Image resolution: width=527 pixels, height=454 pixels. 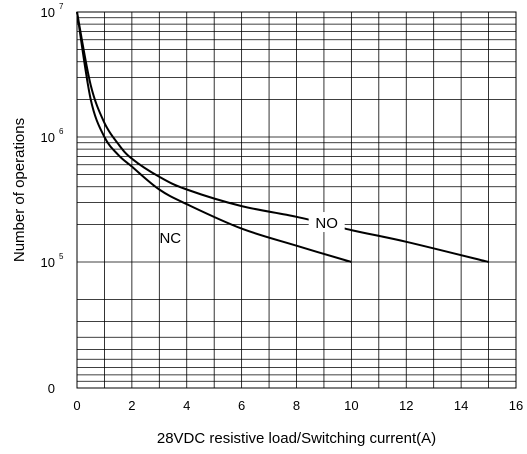 What do you see at coordinates (61, 256) in the screenshot?
I see `y-tick-exponent: 5` at bounding box center [61, 256].